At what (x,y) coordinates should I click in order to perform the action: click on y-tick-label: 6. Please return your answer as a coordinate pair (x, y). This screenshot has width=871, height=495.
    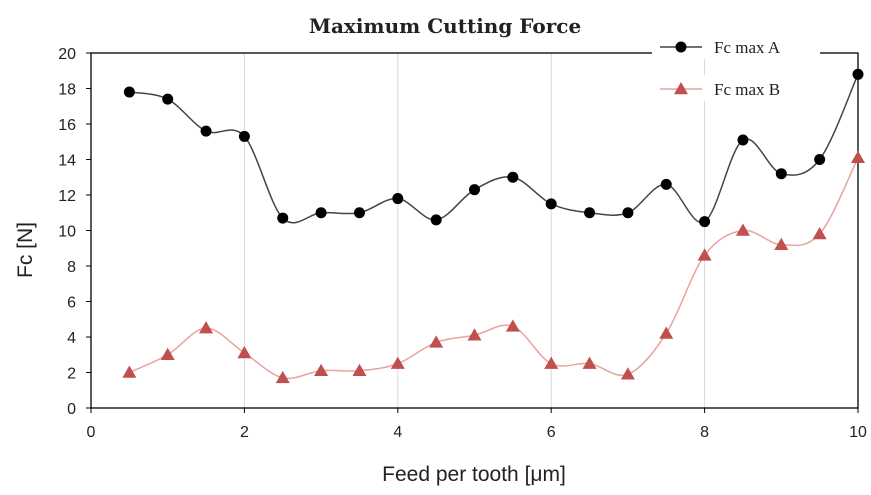
    Looking at the image, I should click on (71, 303).